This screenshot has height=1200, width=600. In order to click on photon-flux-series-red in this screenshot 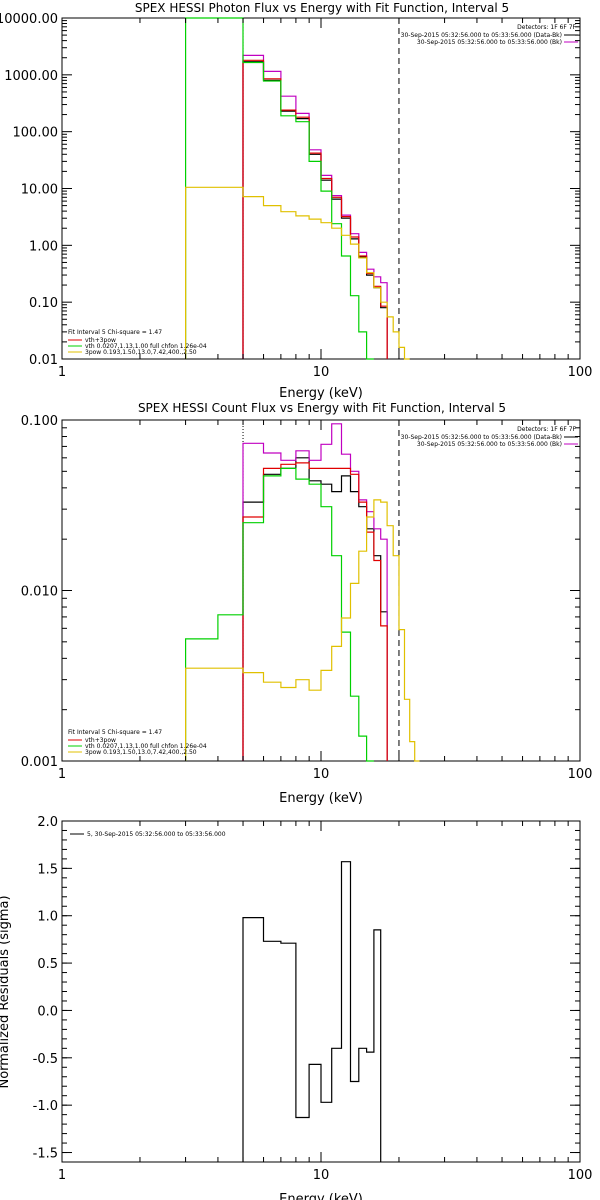, I will do `click(315, 209)`.